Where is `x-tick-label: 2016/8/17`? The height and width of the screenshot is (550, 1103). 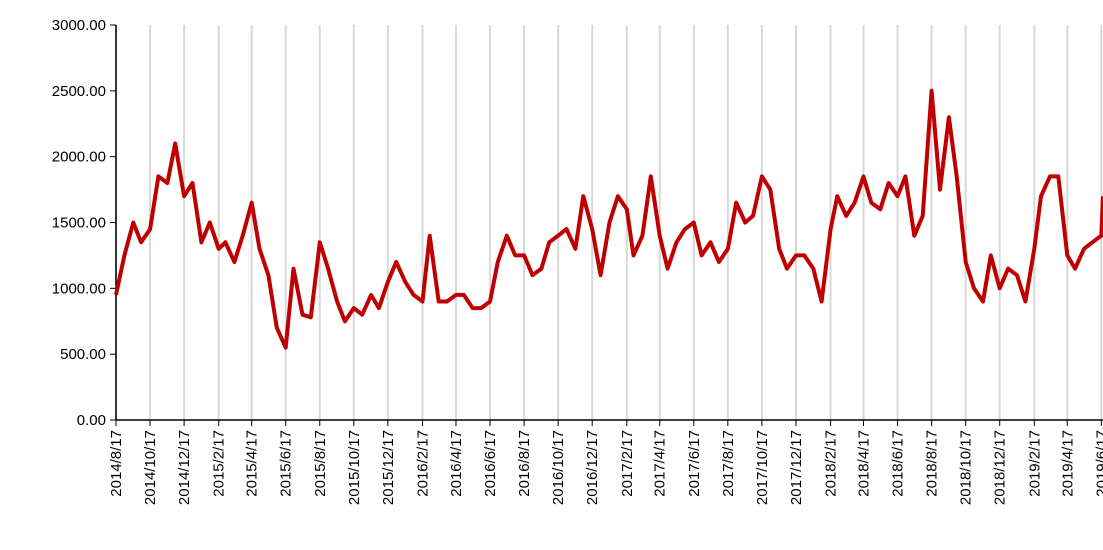
x-tick-label: 2016/8/17 is located at coordinates (524, 463).